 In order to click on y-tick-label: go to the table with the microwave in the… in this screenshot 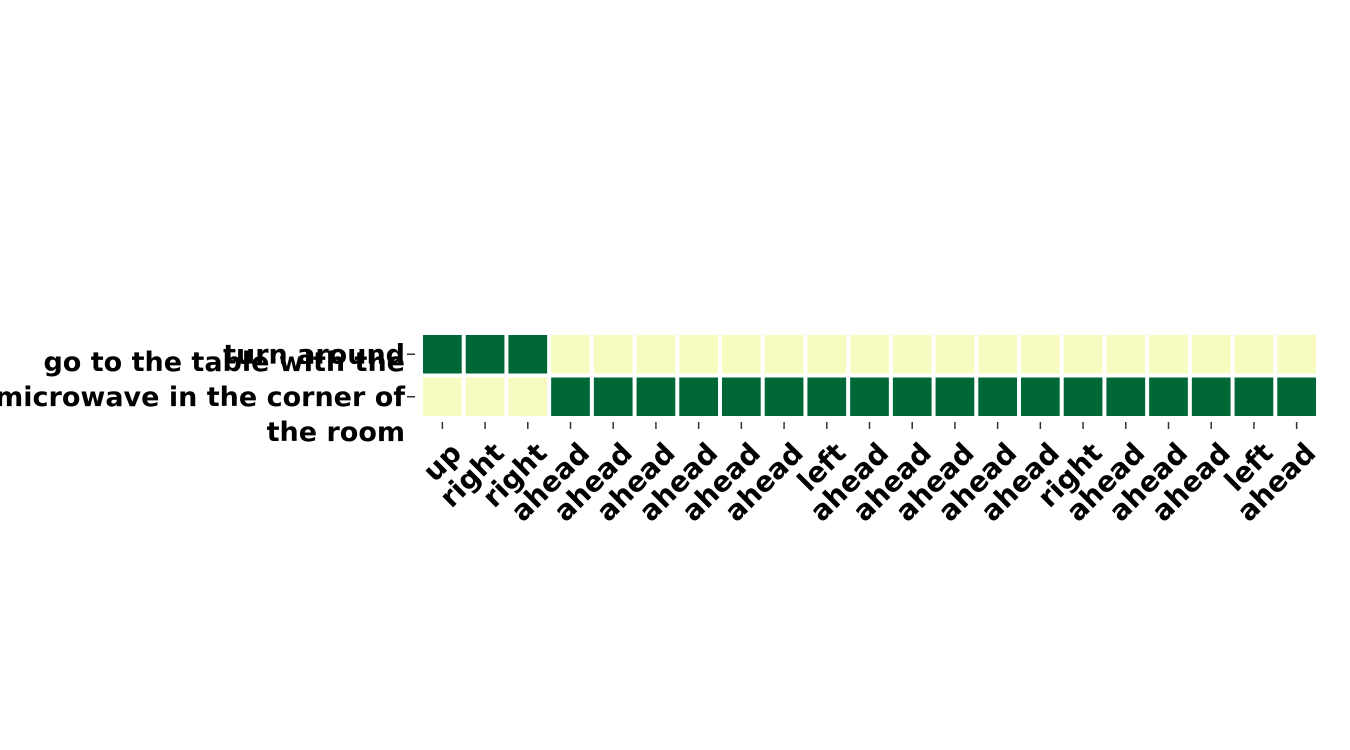, I will do `click(202, 397)`.